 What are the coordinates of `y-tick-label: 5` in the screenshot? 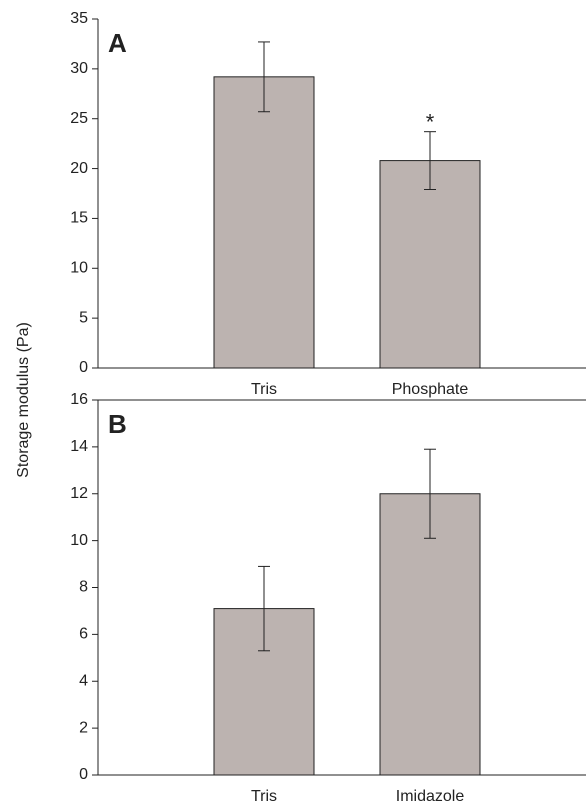 It's located at (83, 317).